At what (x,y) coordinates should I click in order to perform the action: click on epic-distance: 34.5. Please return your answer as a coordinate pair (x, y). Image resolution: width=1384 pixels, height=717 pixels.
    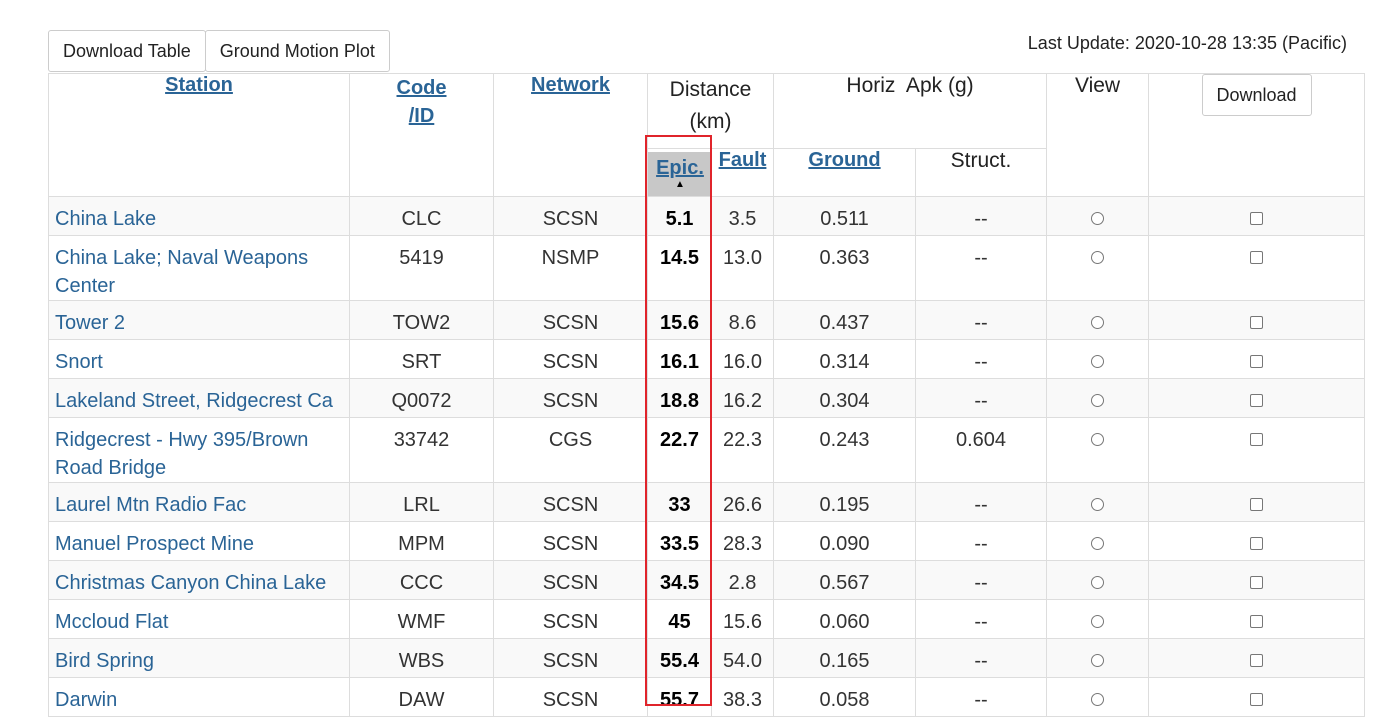
    Looking at the image, I should click on (679, 580).